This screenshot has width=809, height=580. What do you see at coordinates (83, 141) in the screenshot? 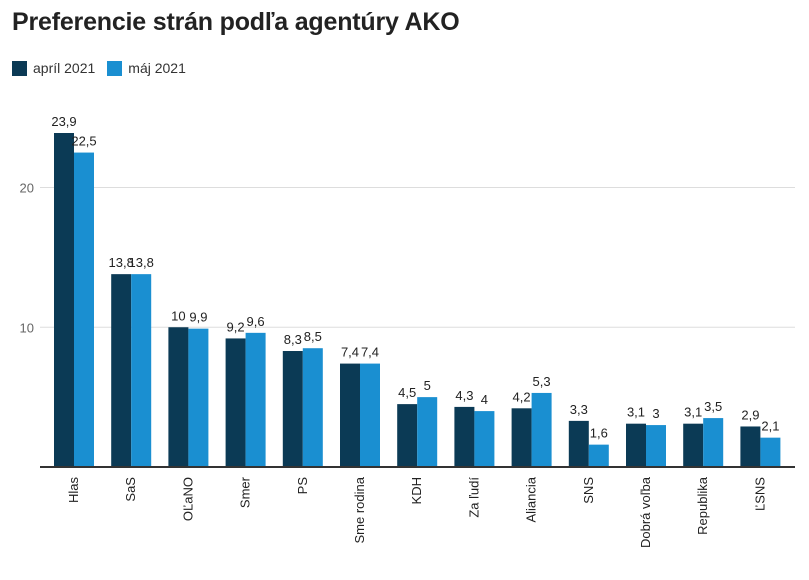
I see `value-label-may-0: 22,5` at bounding box center [83, 141].